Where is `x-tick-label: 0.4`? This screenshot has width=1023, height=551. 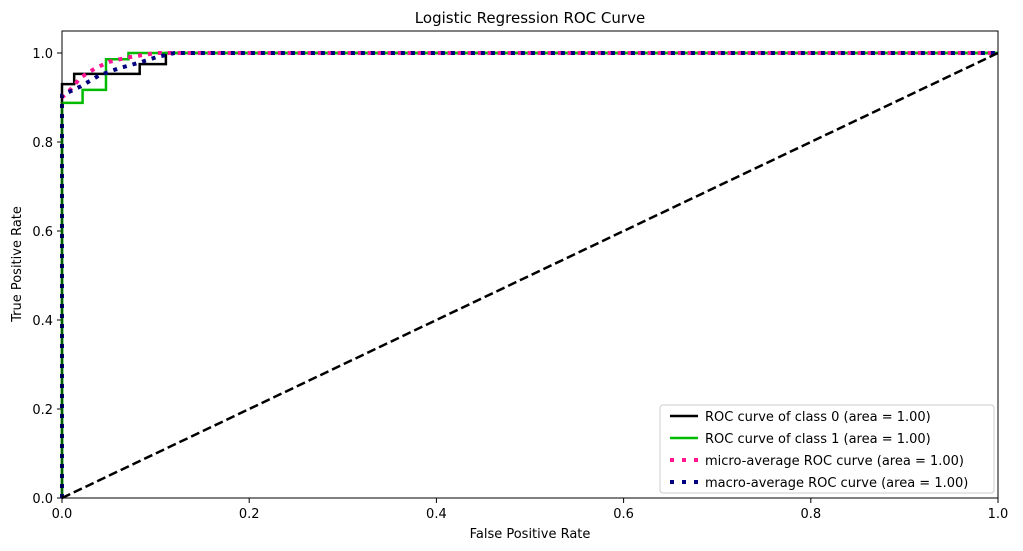
x-tick-label: 0.4 is located at coordinates (436, 514).